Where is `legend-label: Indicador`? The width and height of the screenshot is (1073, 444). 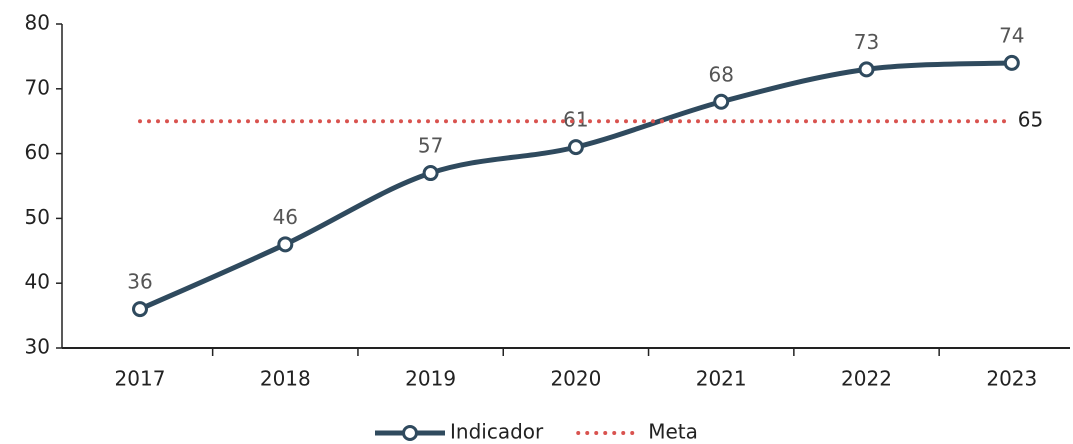 legend-label: Indicador is located at coordinates (497, 432).